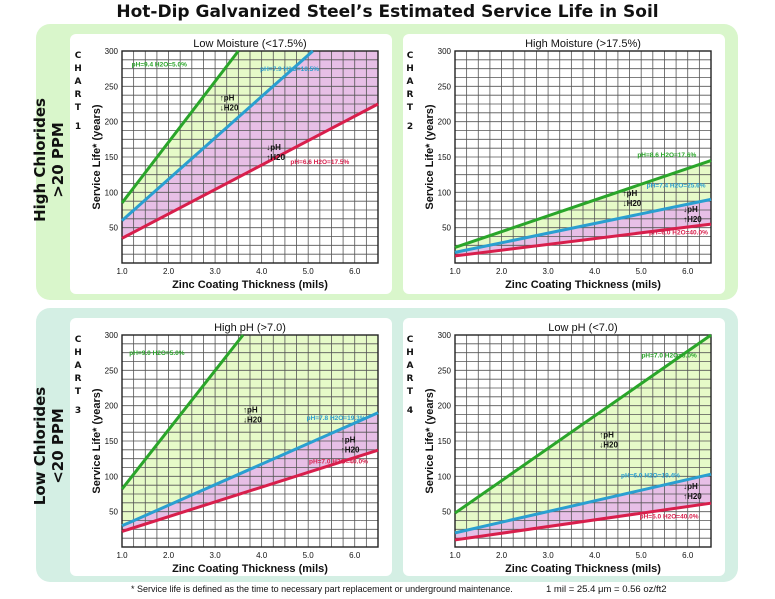 This screenshot has width=775, height=599. What do you see at coordinates (583, 44) in the screenshot?
I see `chart-title: High Moisture (>17.5%)` at bounding box center [583, 44].